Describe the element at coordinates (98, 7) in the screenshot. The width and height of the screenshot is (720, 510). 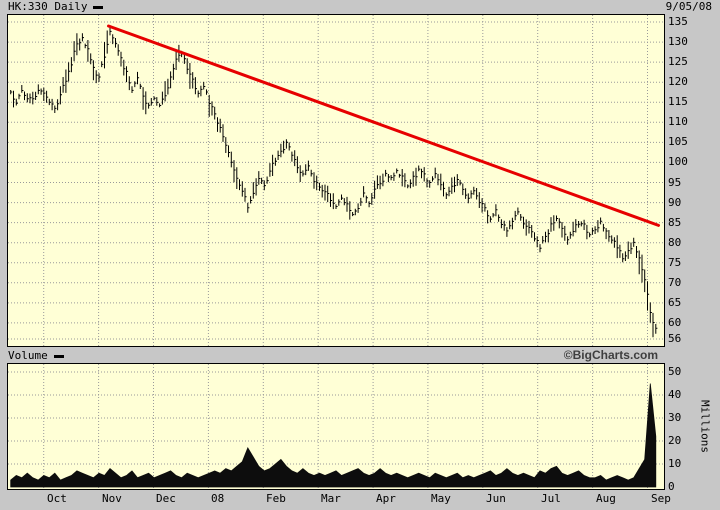
I see `price-series-legend-dash-icon` at that location.